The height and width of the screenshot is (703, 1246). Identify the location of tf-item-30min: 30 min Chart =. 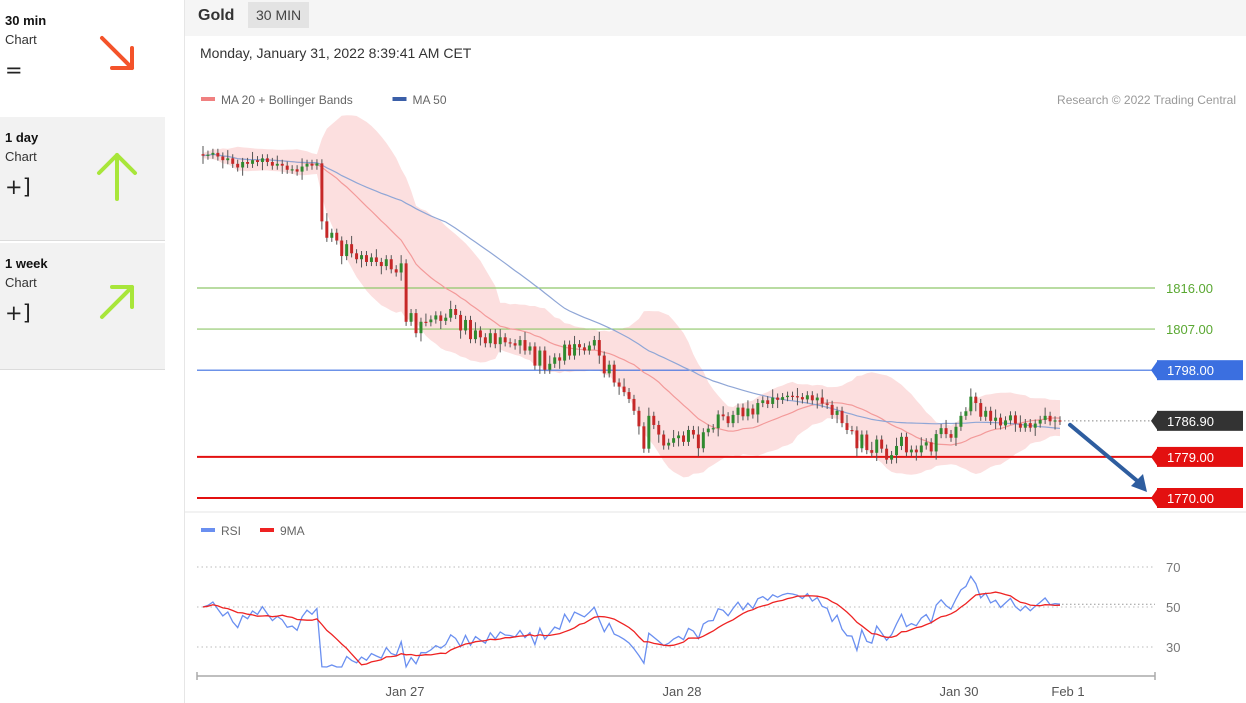
(82, 62).